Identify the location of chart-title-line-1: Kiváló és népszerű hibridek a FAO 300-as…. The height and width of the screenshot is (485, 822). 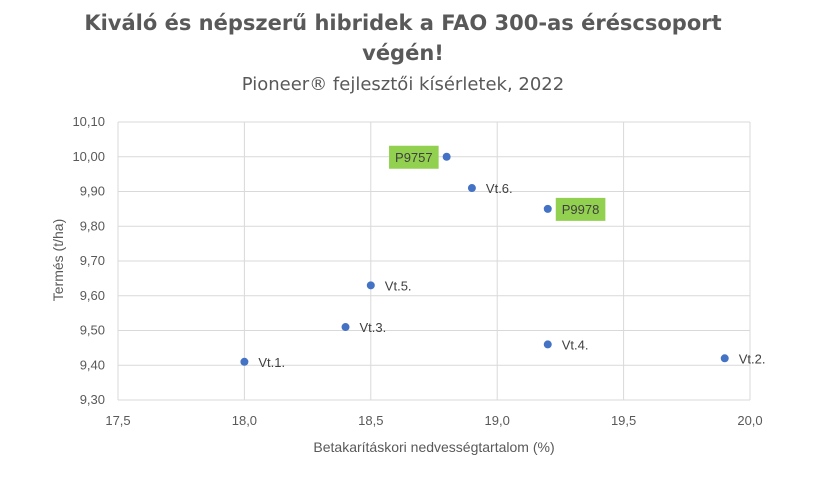
(403, 23).